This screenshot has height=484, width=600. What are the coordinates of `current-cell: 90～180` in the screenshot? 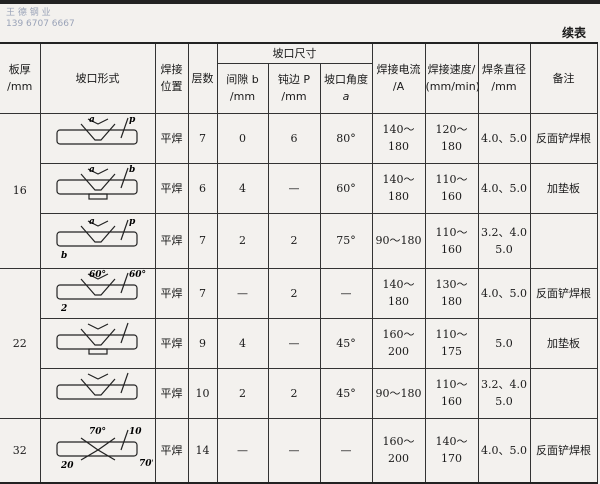 It's located at (398, 393).